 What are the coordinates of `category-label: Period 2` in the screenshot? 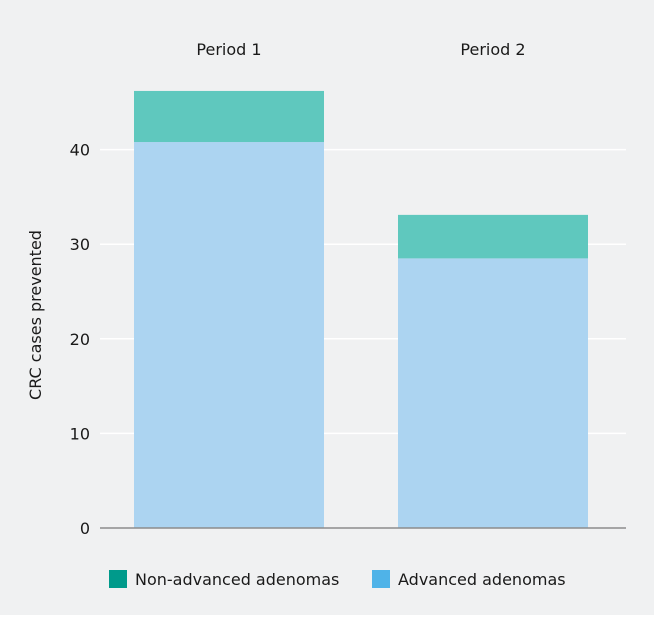 It's located at (492, 49).